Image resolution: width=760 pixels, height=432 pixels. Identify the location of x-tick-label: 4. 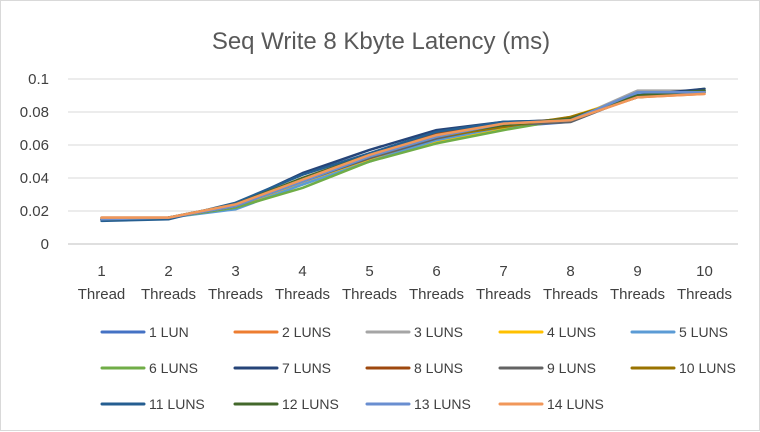
(302, 271).